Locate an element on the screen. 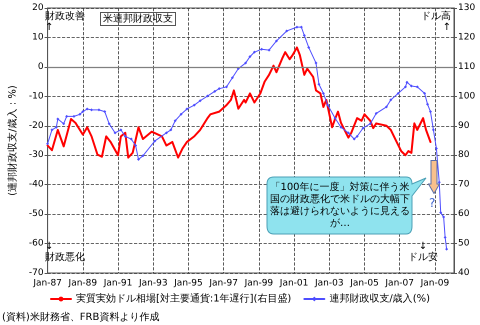 The width and height of the screenshot is (480, 325). y-tick-label: -40 is located at coordinates (36, 185).